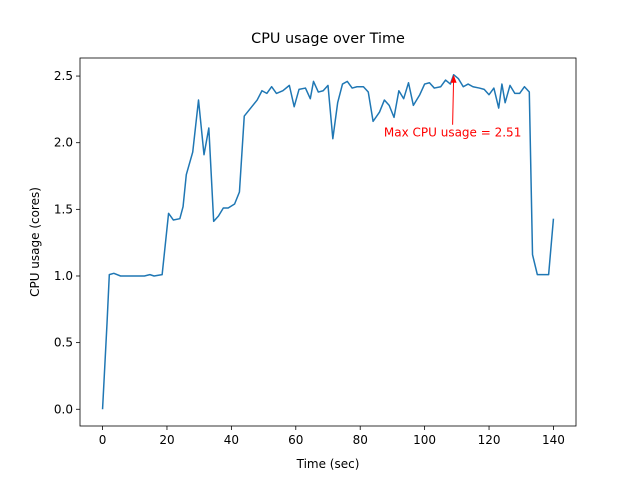  Describe the element at coordinates (63, 76) in the screenshot. I see `y-tick-label: 2.5` at that location.